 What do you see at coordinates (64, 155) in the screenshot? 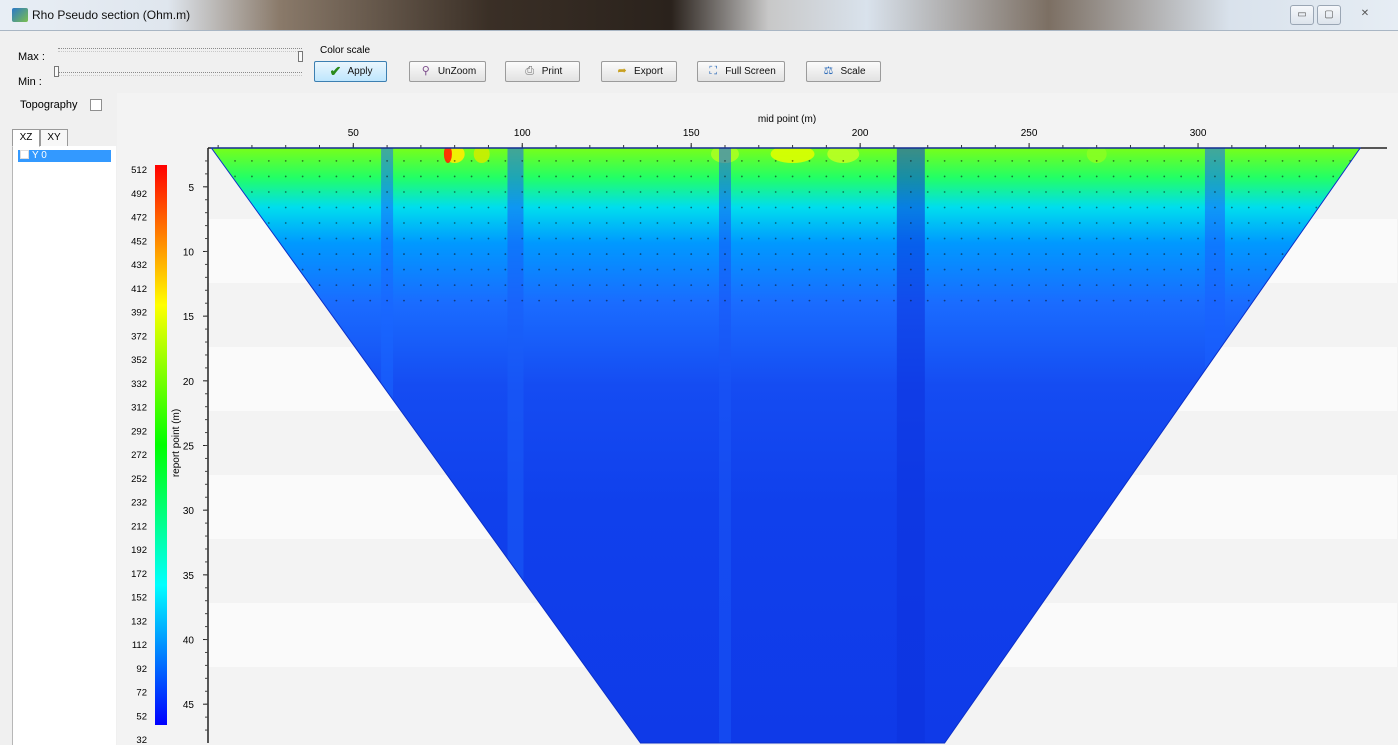
I see `tree-item-y0: Y 0` at bounding box center [64, 155].